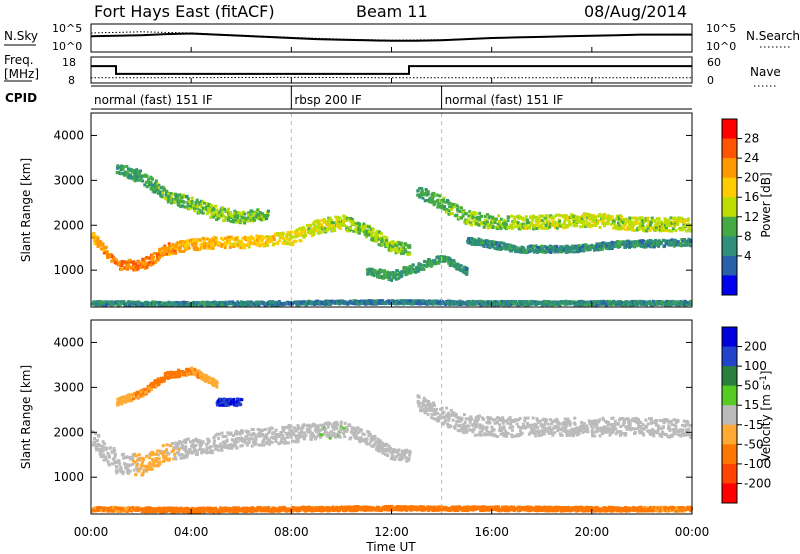 The height and width of the screenshot is (554, 800). I want to click on nave-label: Nave, so click(765, 72).